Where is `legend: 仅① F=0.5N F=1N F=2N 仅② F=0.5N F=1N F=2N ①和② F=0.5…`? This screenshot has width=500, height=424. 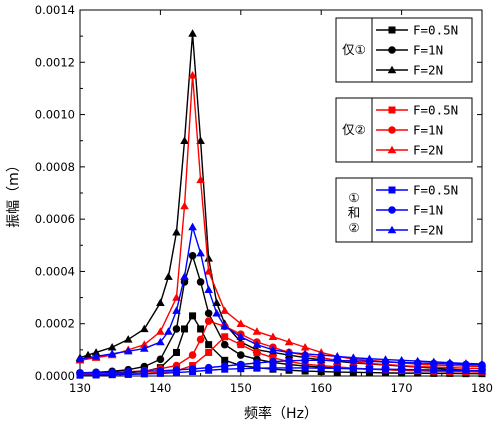 legend: 仅① F=0.5N F=1N F=2N 仅② F=0.5N F=1N F=2N ①和② F=0.5… is located at coordinates (404, 130).